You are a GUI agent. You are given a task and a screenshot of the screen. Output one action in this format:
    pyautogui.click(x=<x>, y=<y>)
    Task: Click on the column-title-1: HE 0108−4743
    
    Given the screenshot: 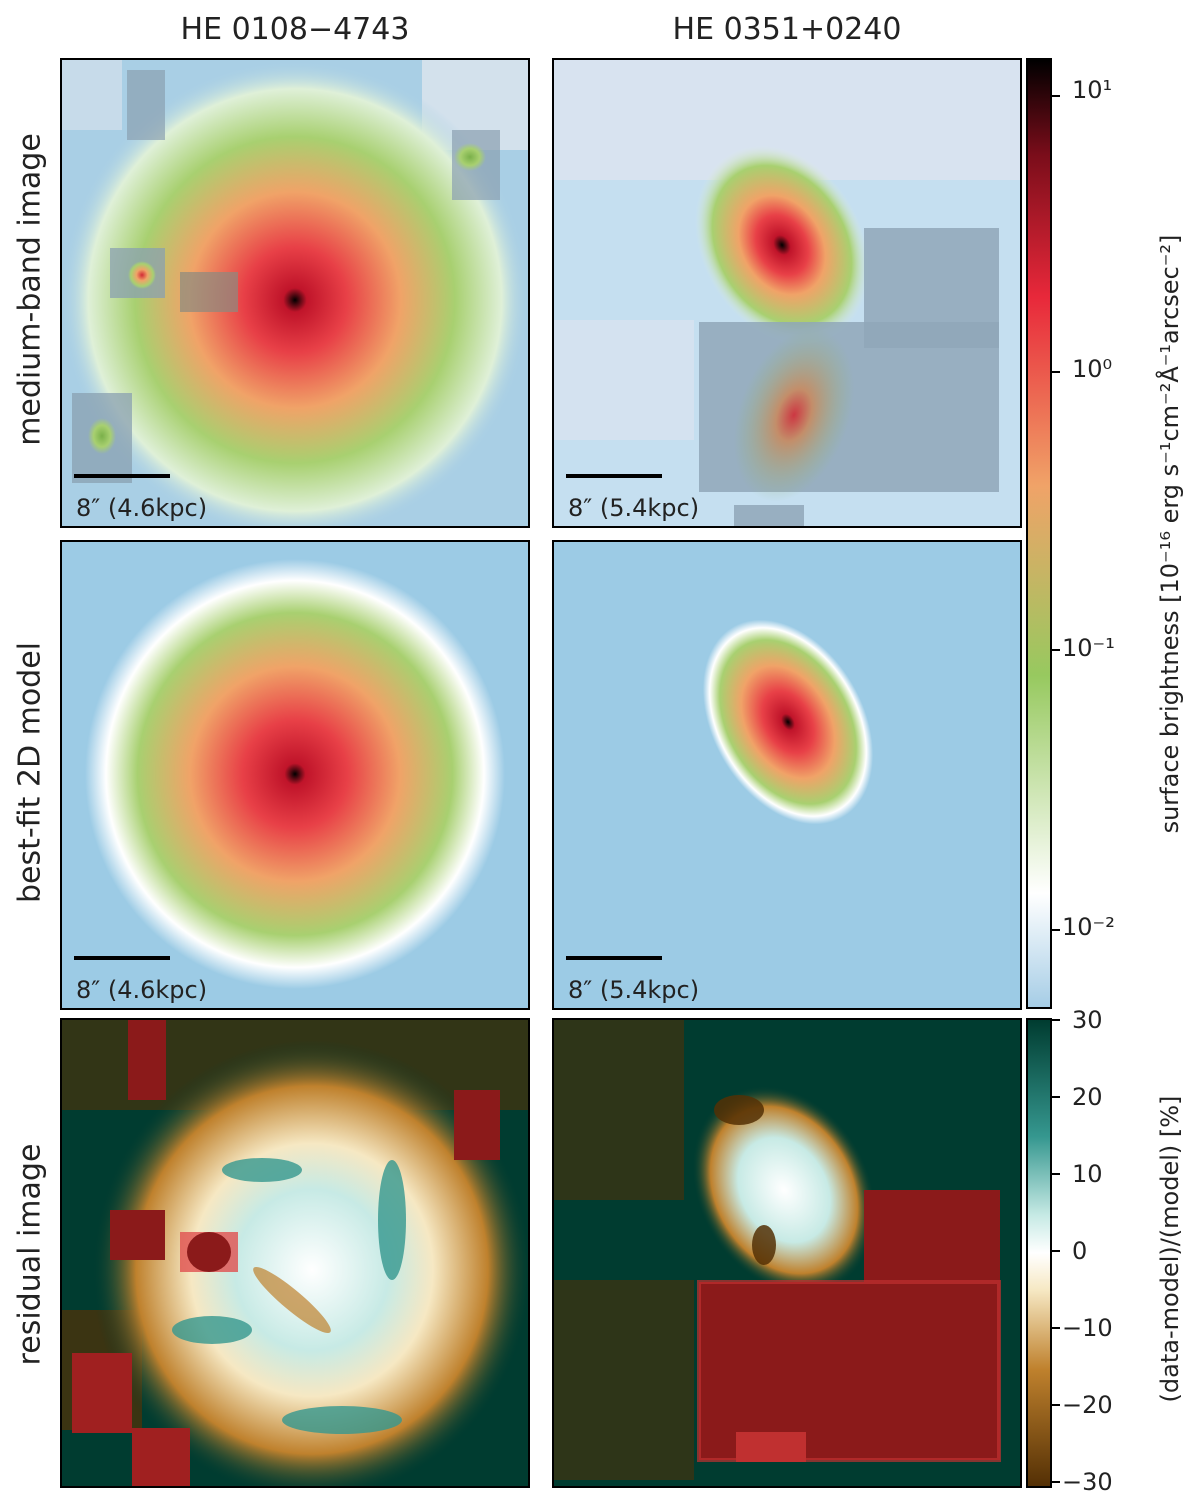 What is the action you would take?
    pyautogui.click(x=295, y=29)
    